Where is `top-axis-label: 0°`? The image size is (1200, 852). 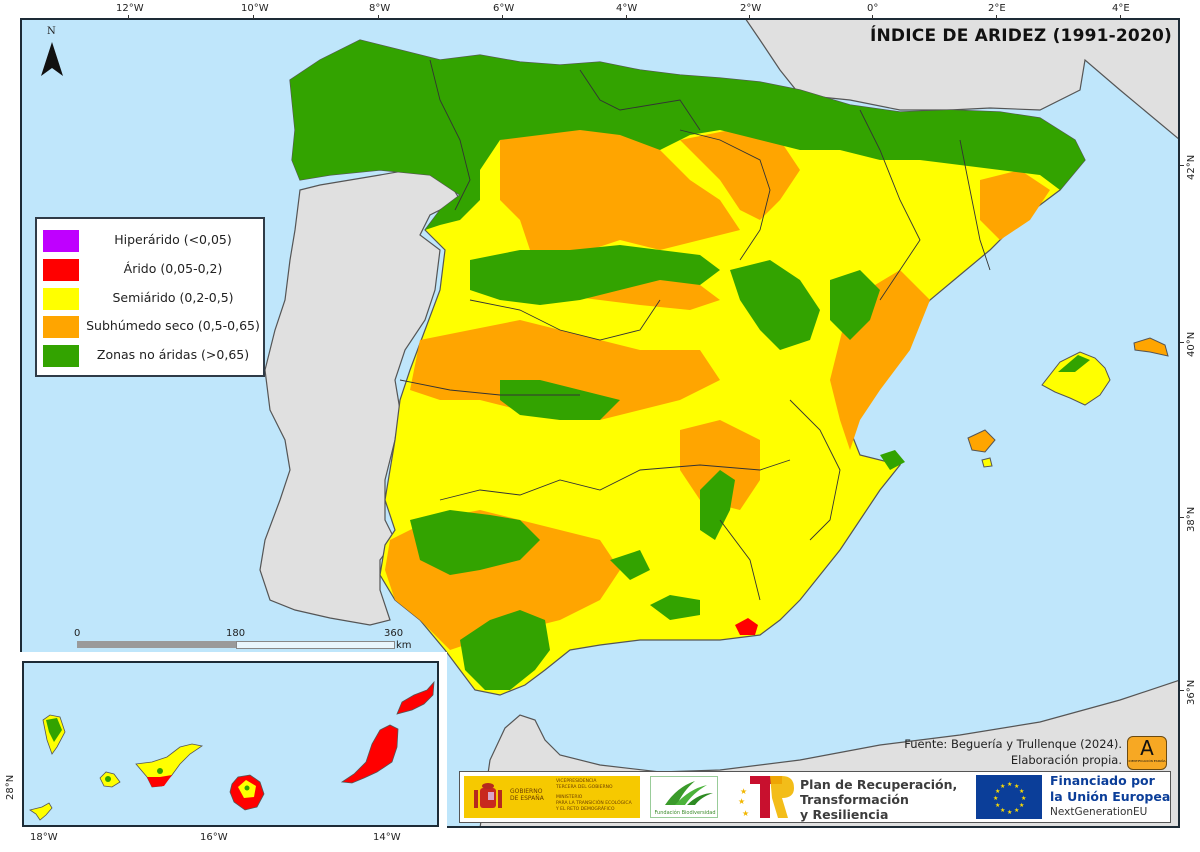
top-axis-label: 0° is located at coordinates (873, 8).